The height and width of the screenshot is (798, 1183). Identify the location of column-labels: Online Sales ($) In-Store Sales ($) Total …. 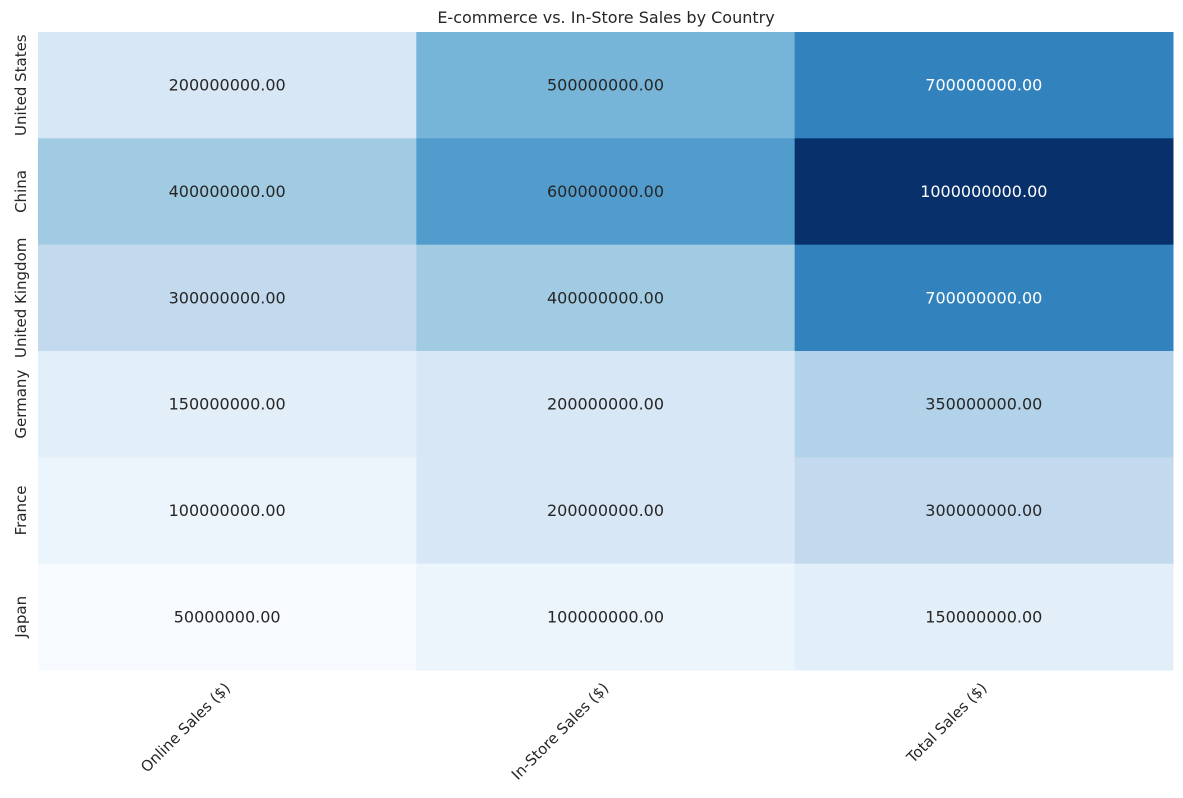
(564, 731).